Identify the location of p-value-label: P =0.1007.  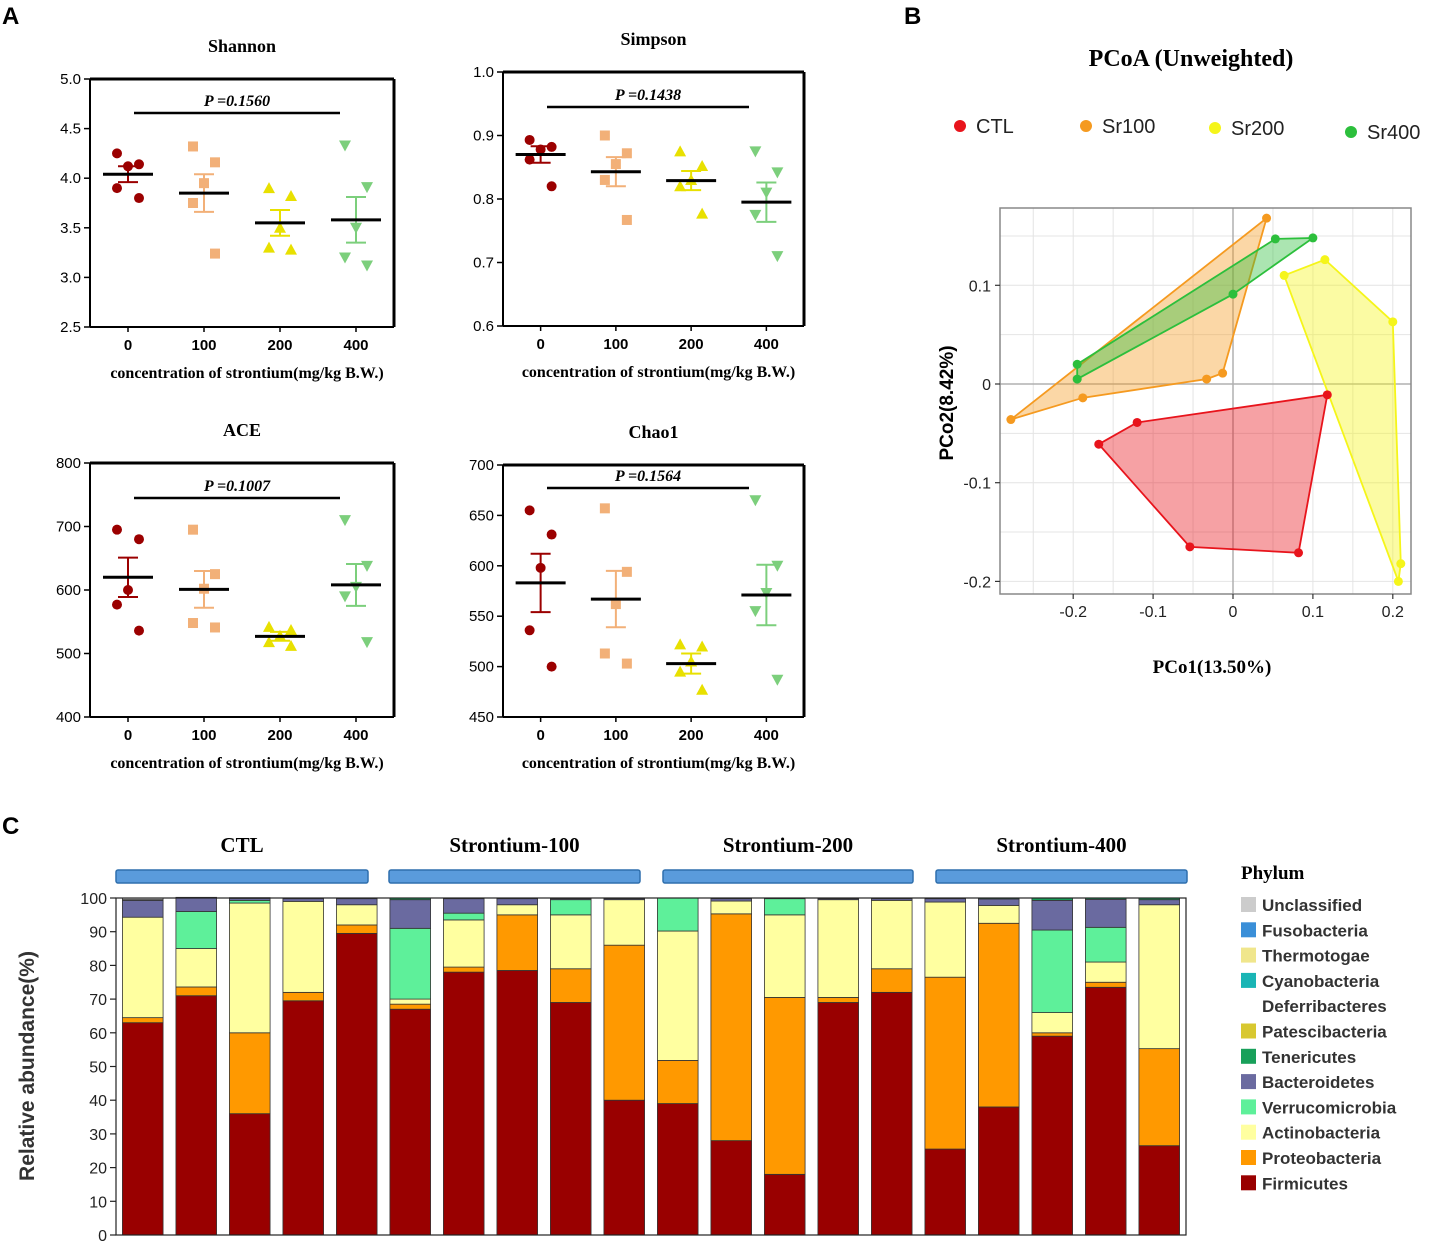
(237, 486).